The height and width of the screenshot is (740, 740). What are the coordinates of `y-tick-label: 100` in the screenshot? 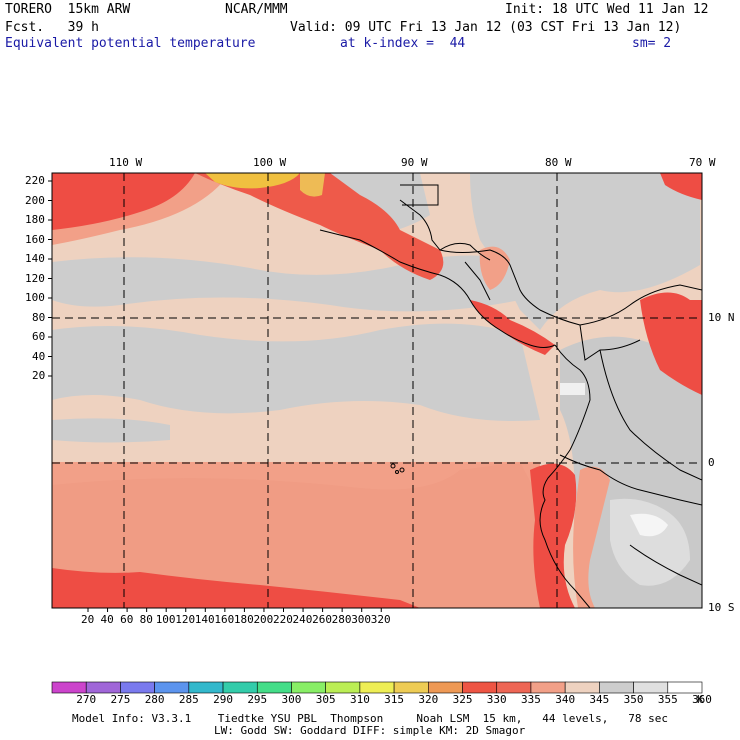 It's located at (35, 297).